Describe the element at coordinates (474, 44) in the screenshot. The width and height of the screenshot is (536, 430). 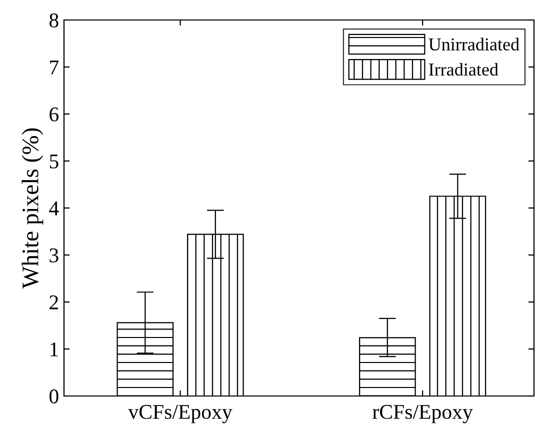
I see `legend-label: Unirradiated` at that location.